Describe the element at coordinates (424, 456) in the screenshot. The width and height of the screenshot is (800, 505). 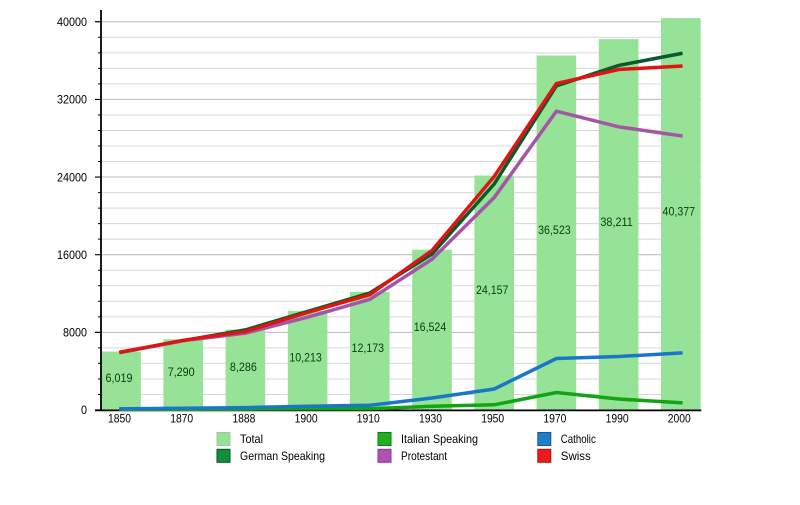
I see `svg-text: Protestant` at that location.